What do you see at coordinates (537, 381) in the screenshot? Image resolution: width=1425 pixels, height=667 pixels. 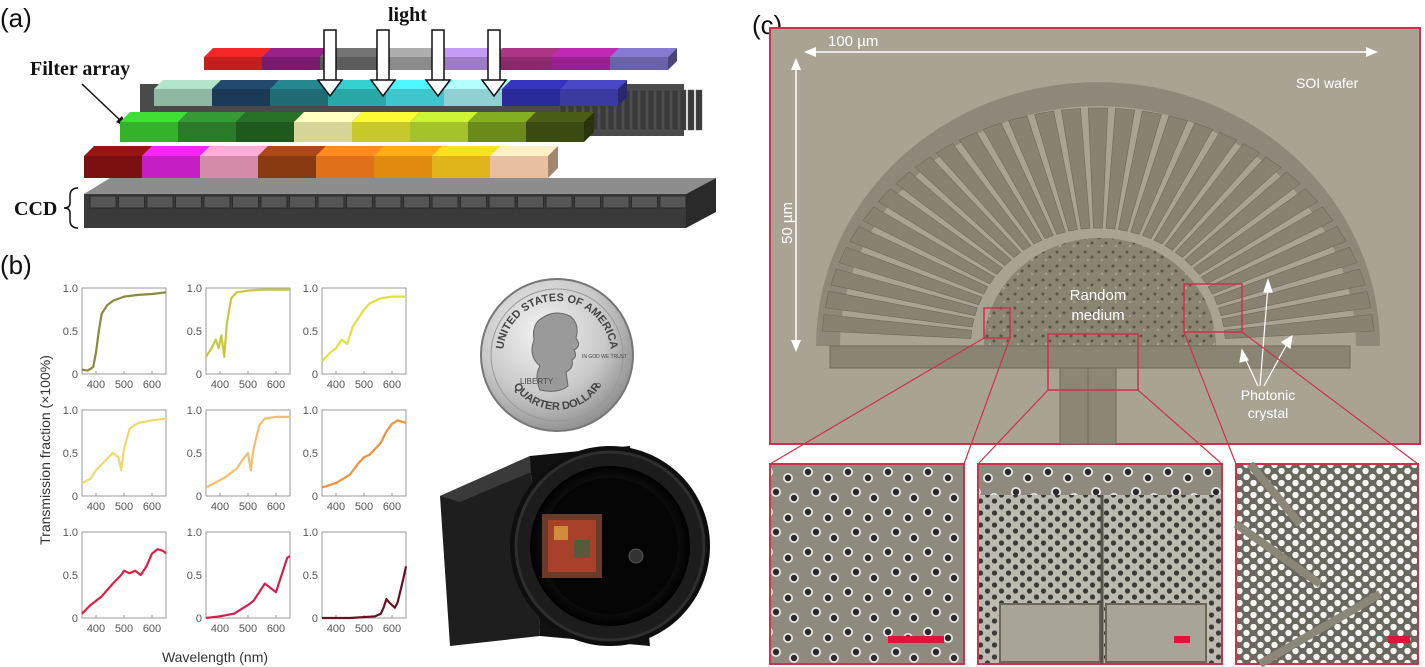 I see `coin-liberty-text: LIBERTY` at bounding box center [537, 381].